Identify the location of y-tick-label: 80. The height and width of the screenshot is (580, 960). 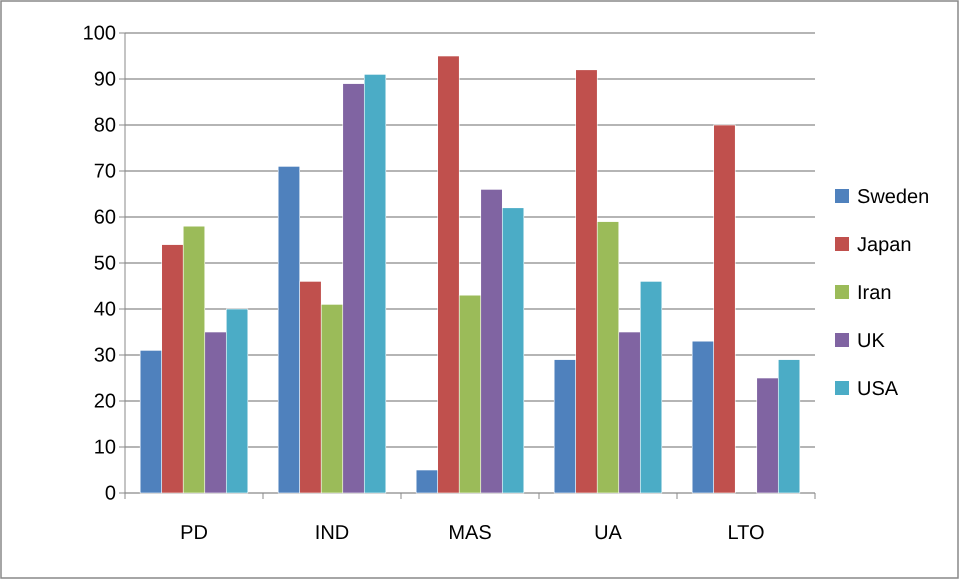
(105, 125).